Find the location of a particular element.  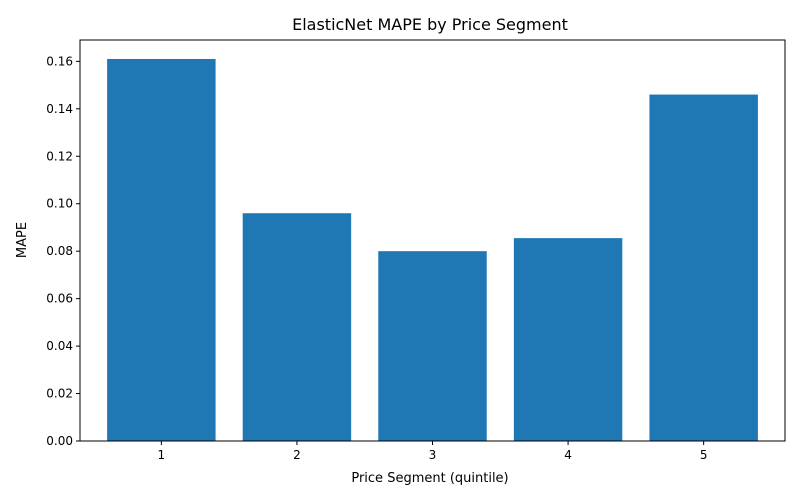

x-tick-label: 2 is located at coordinates (297, 455).